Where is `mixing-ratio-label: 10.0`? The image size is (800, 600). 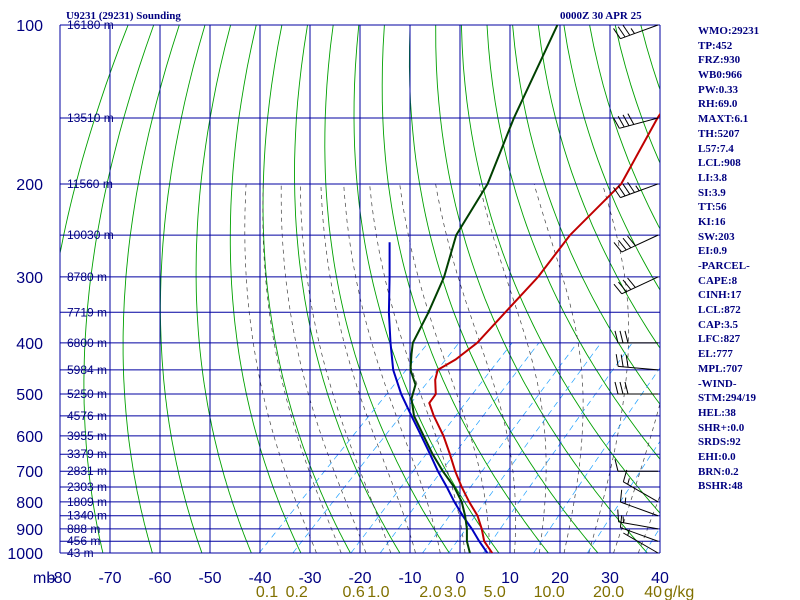 mixing-ratio-label: 10.0 is located at coordinates (549, 592).